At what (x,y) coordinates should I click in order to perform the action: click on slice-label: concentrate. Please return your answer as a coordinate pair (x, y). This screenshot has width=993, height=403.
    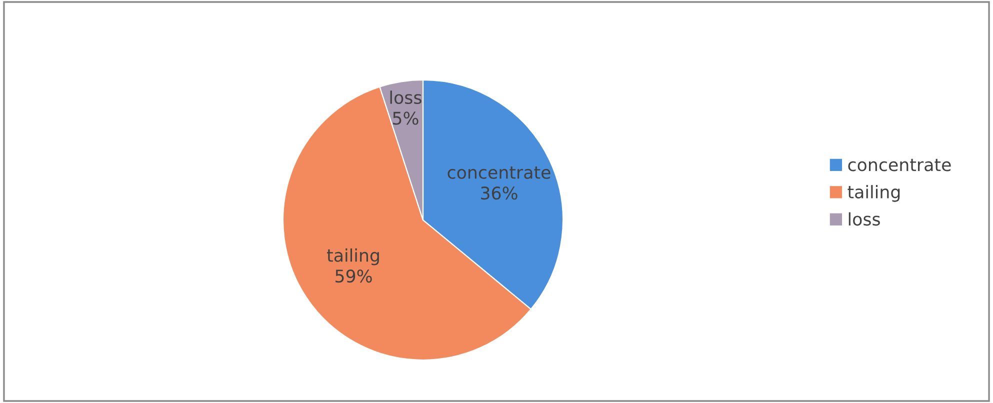
    Looking at the image, I should click on (499, 172).